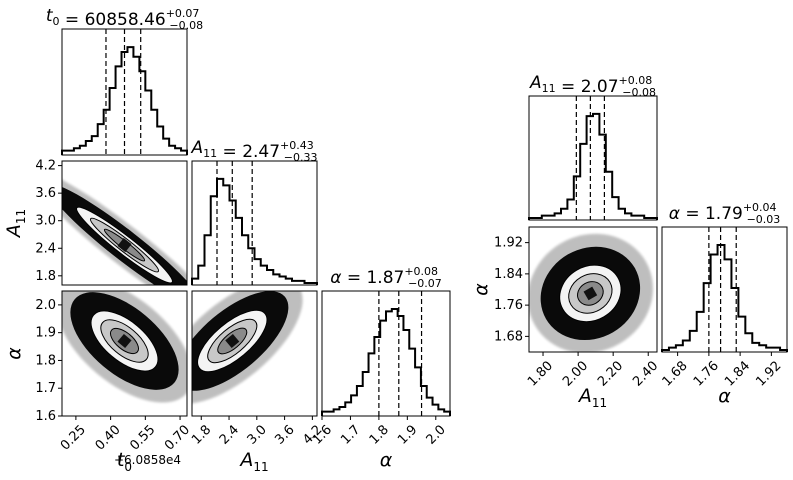 This screenshot has width=793, height=480. Describe the element at coordinates (15, 224) in the screenshot. I see `yaxis-label-0-1: A11` at that location.